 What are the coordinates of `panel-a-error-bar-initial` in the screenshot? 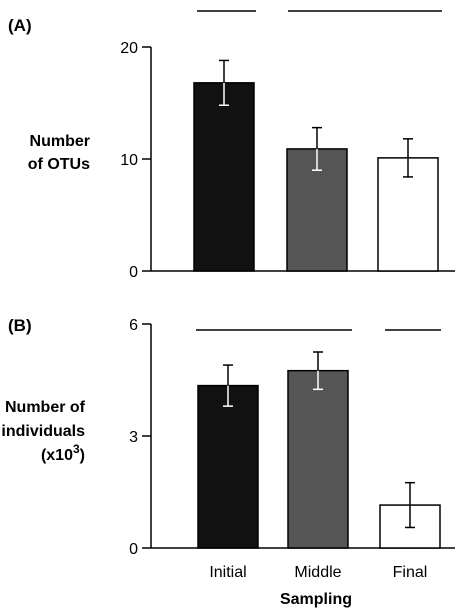 It's located at (224, 82).